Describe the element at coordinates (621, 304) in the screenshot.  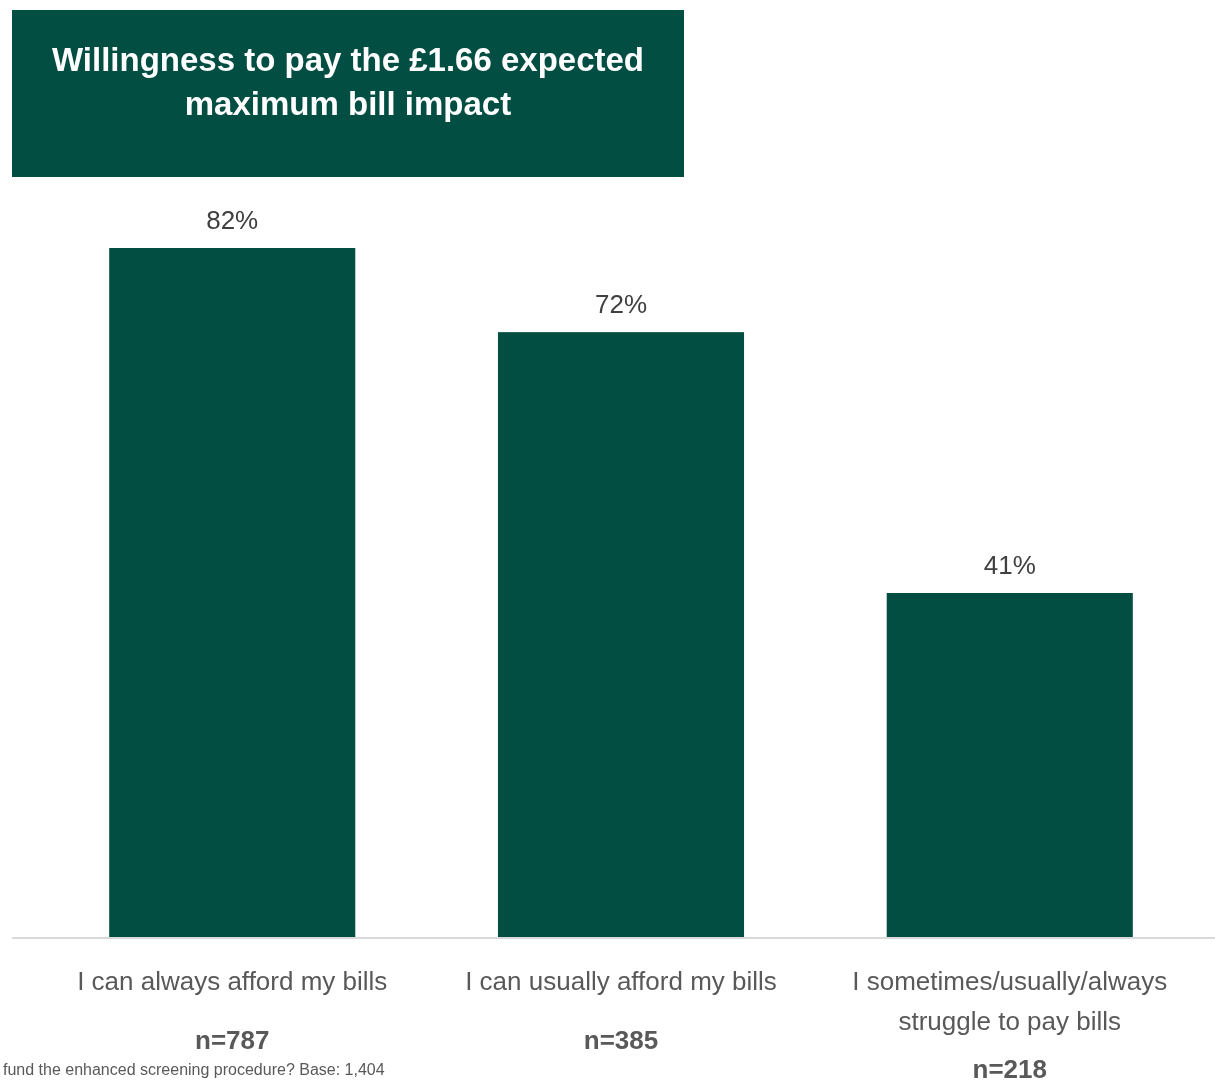
I see `data-label: 72%` at that location.